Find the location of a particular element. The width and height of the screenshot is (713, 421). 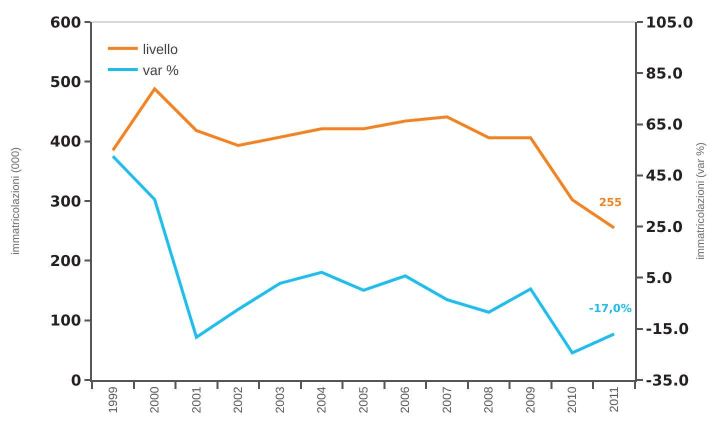

x-tick-label: 2001 is located at coordinates (196, 400).